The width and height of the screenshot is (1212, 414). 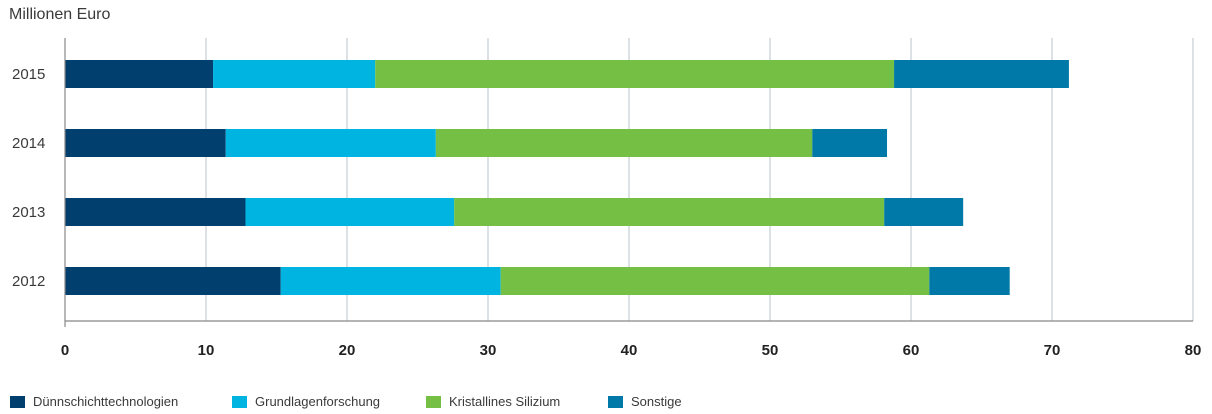 What do you see at coordinates (28, 143) in the screenshot?
I see `y-category-label: 2014` at bounding box center [28, 143].